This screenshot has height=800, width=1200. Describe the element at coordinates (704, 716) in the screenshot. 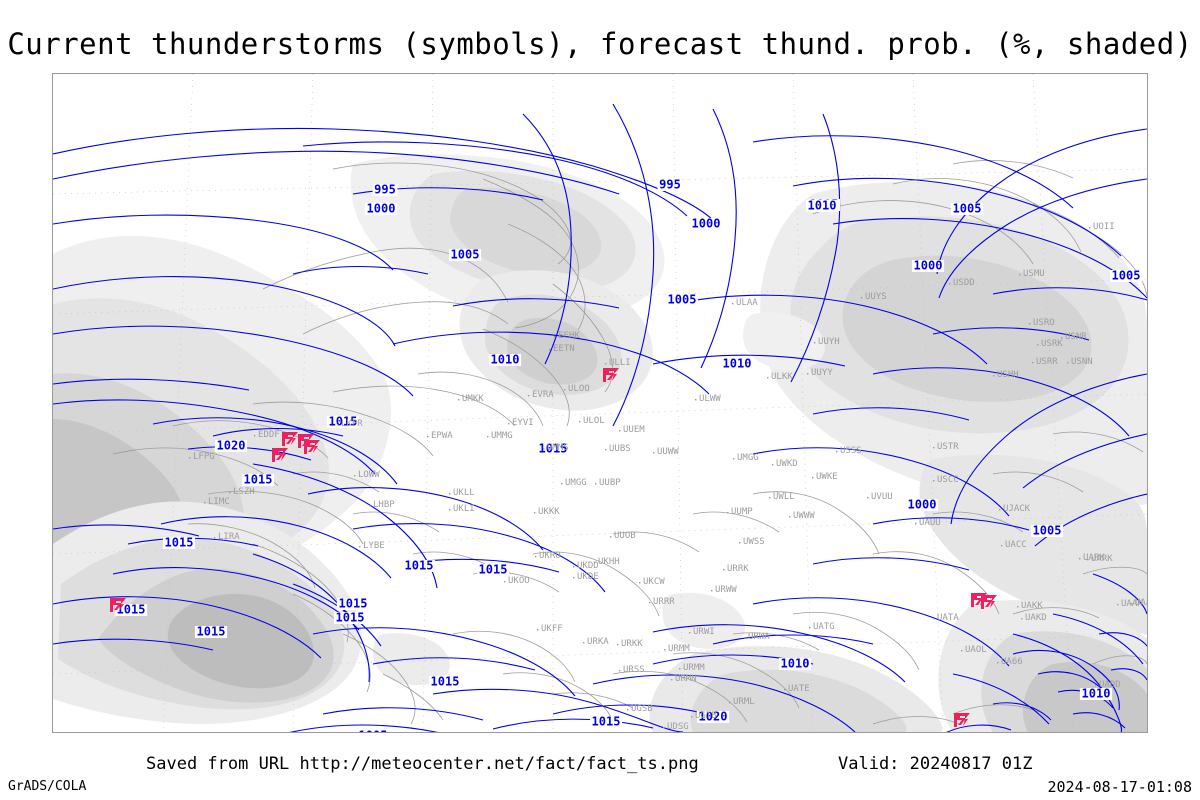

I see `station-label: UGTB` at that location.